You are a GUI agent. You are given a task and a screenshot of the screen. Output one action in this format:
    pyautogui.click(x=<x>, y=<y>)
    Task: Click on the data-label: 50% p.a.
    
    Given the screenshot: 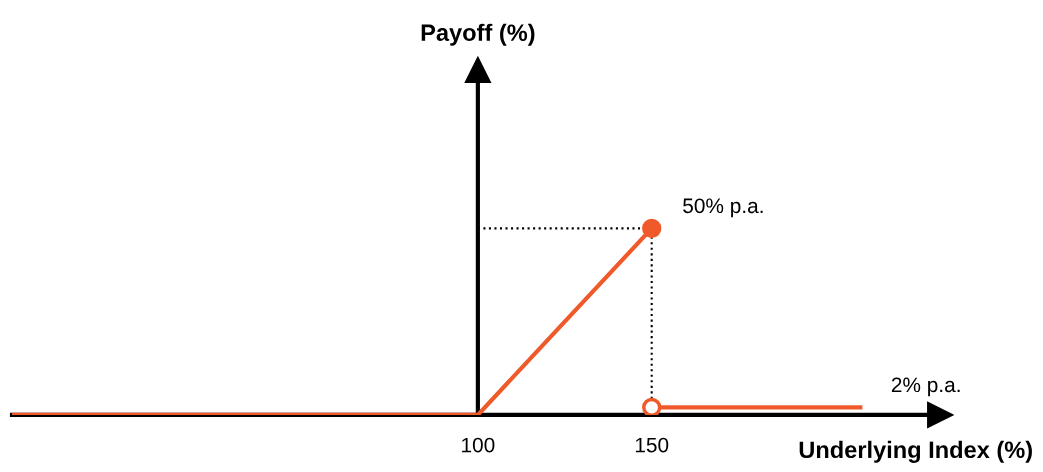 What is the action you would take?
    pyautogui.click(x=723, y=208)
    